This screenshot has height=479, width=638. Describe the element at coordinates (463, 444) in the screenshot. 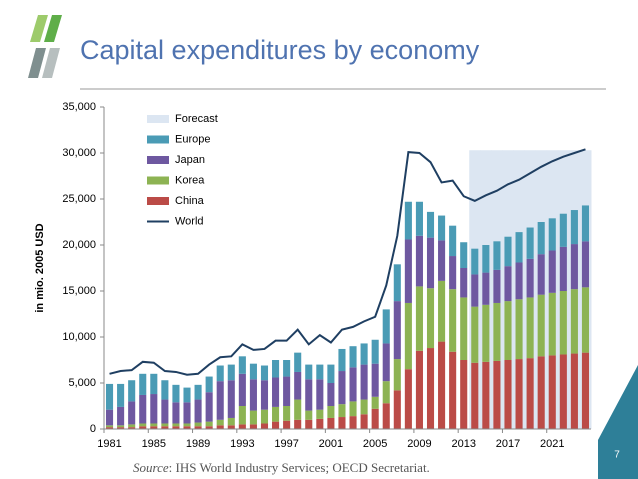

I see `x-tick-label: 2013` at that location.